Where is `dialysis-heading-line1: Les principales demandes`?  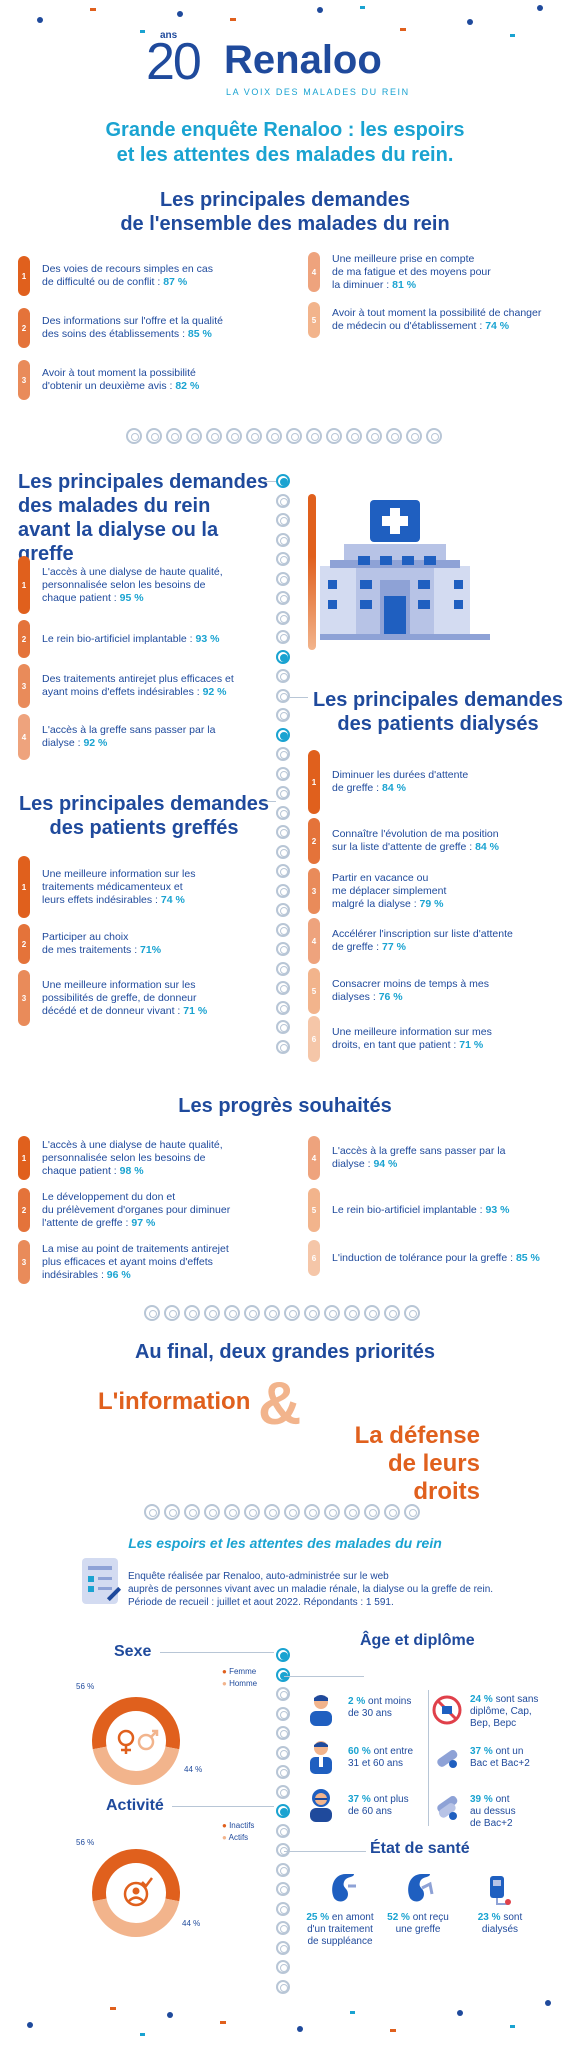
dialysis-heading-line1: Les principales demandes is located at coordinates (438, 700).